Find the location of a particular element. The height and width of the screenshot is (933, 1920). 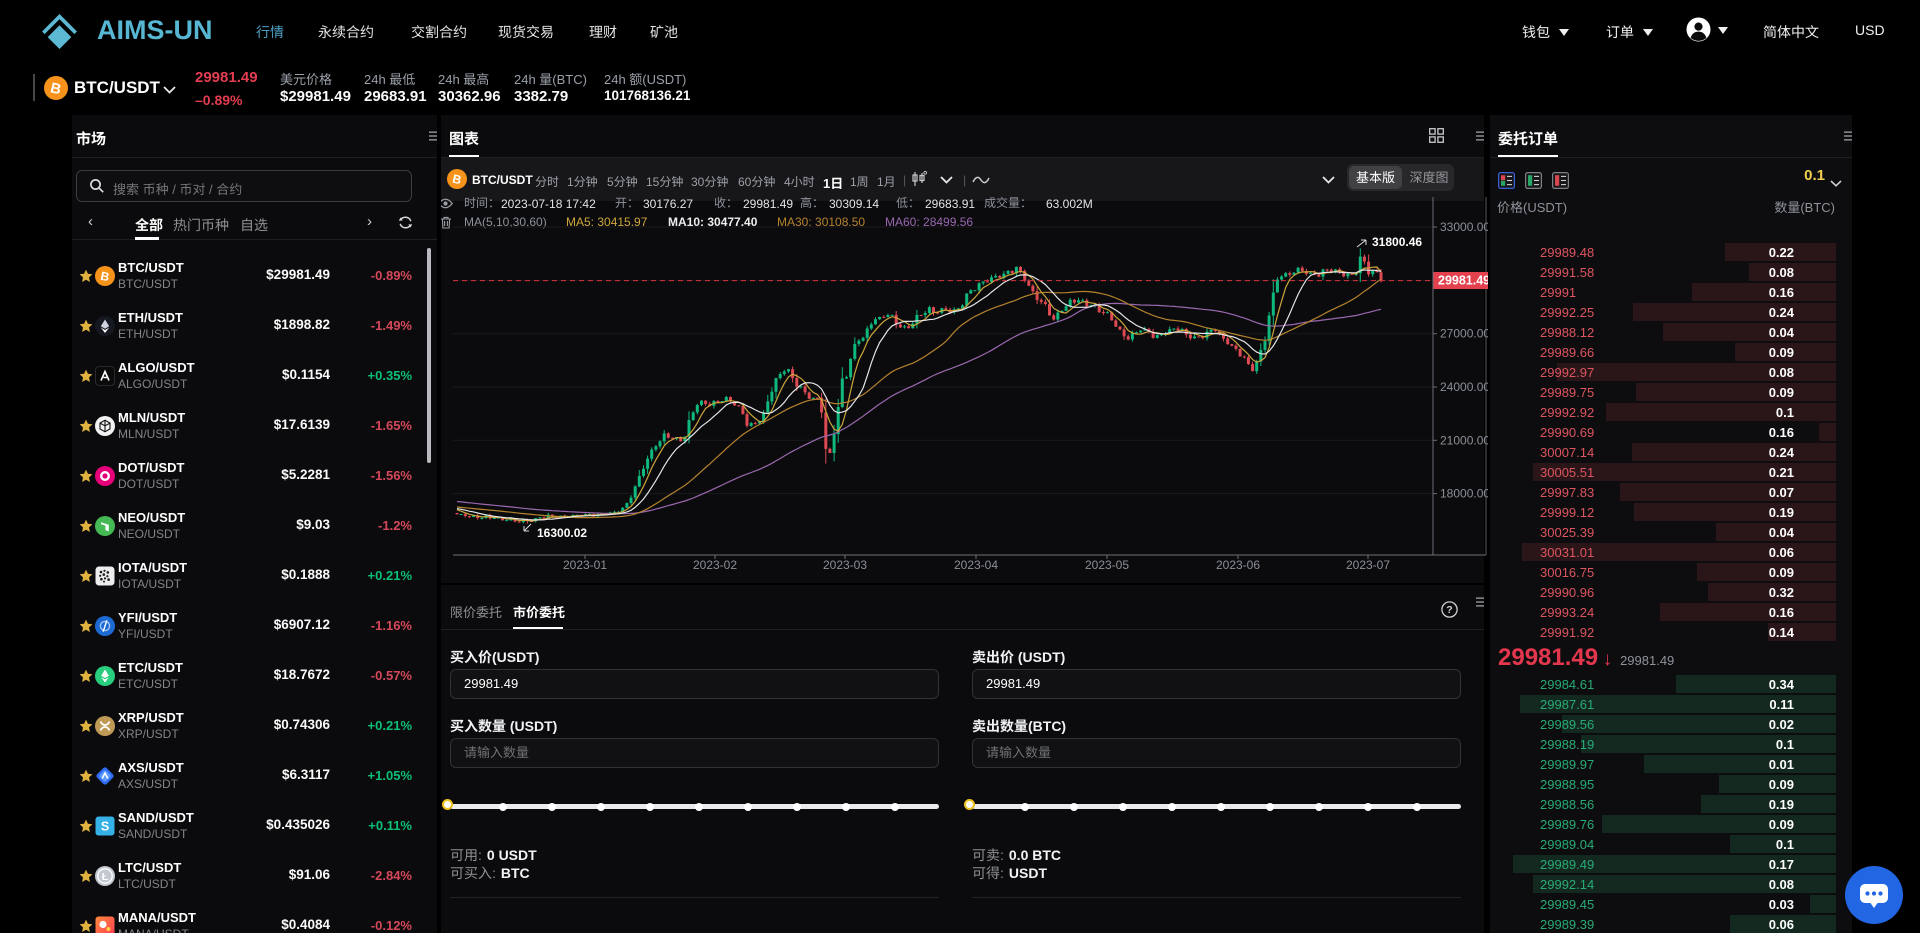

svg-text: 29981.49 is located at coordinates (1463, 281).